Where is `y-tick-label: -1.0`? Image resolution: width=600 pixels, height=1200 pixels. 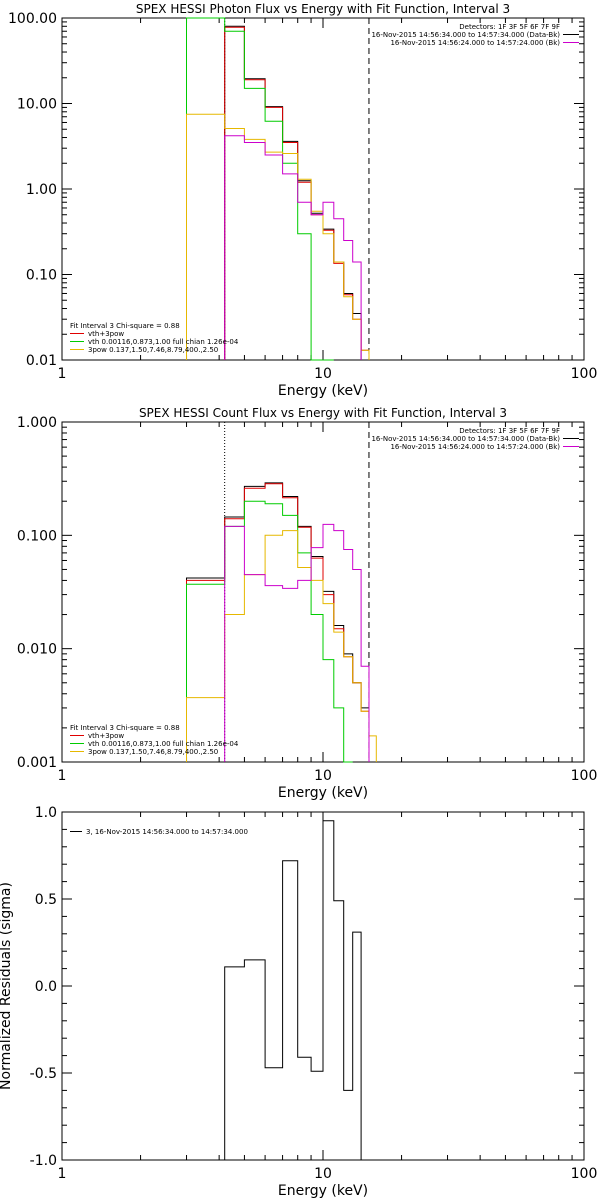 y-tick-label: -1.0 is located at coordinates (43, 1161).